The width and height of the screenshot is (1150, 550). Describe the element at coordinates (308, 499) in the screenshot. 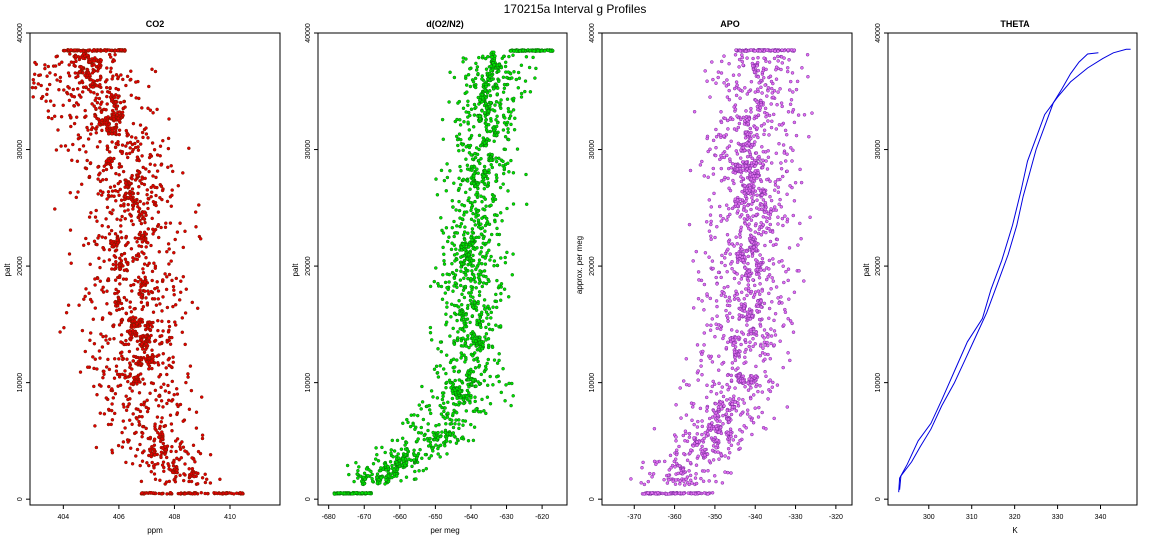

I see `y-tick-label: 0` at that location.